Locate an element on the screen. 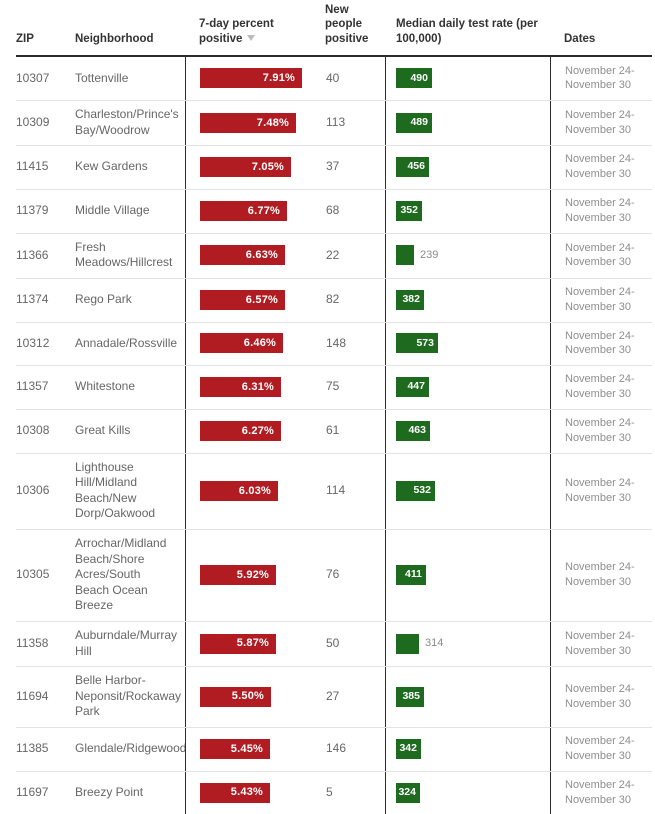  zip-cell: 10308 is located at coordinates (37, 431).